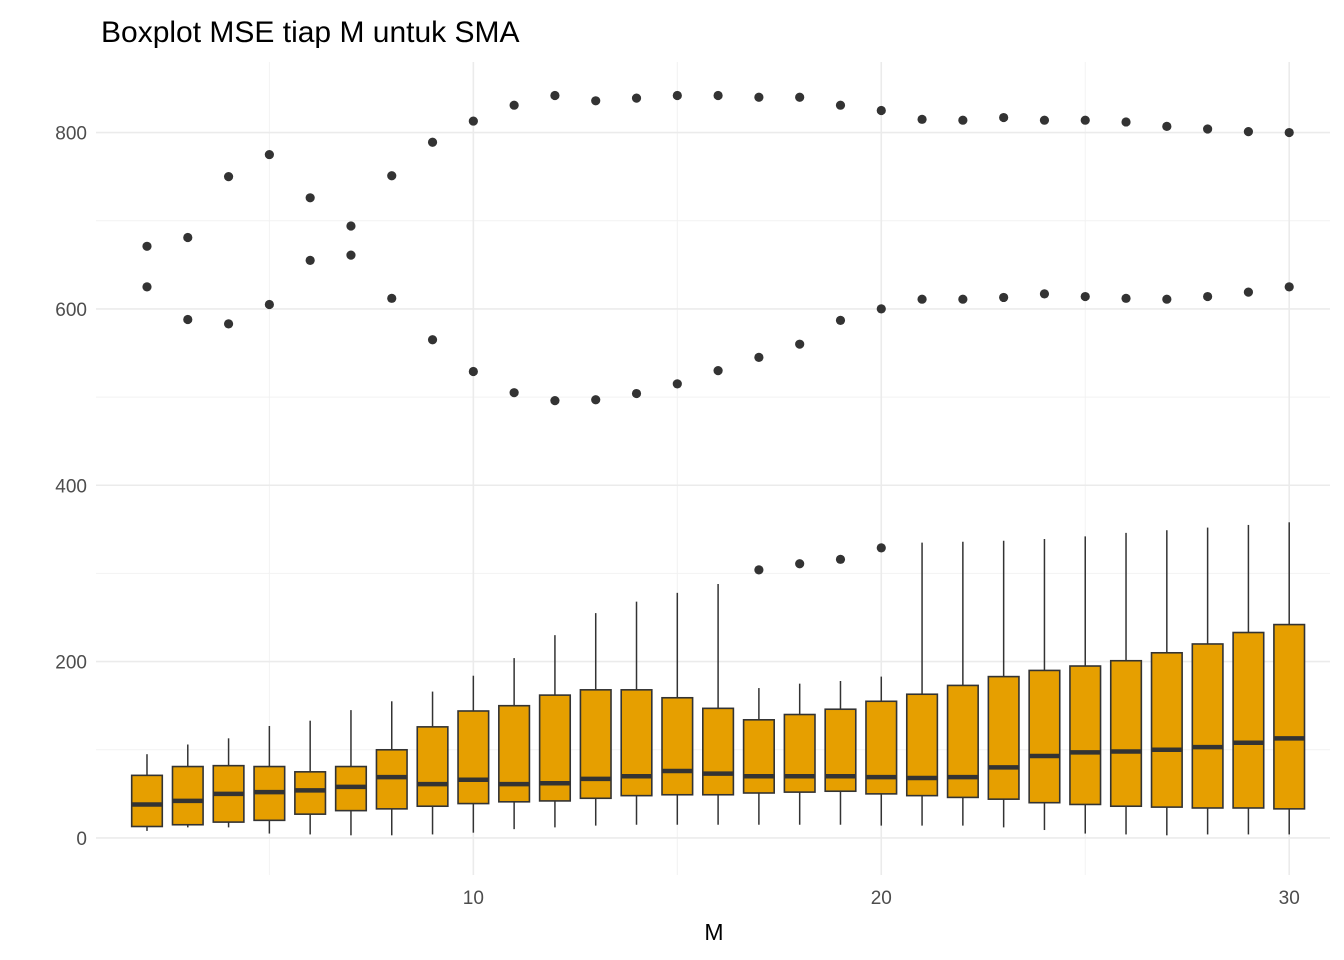 The height and width of the screenshot is (960, 1344). Describe the element at coordinates (473, 898) in the screenshot. I see `x-tick-label: 10` at that location.